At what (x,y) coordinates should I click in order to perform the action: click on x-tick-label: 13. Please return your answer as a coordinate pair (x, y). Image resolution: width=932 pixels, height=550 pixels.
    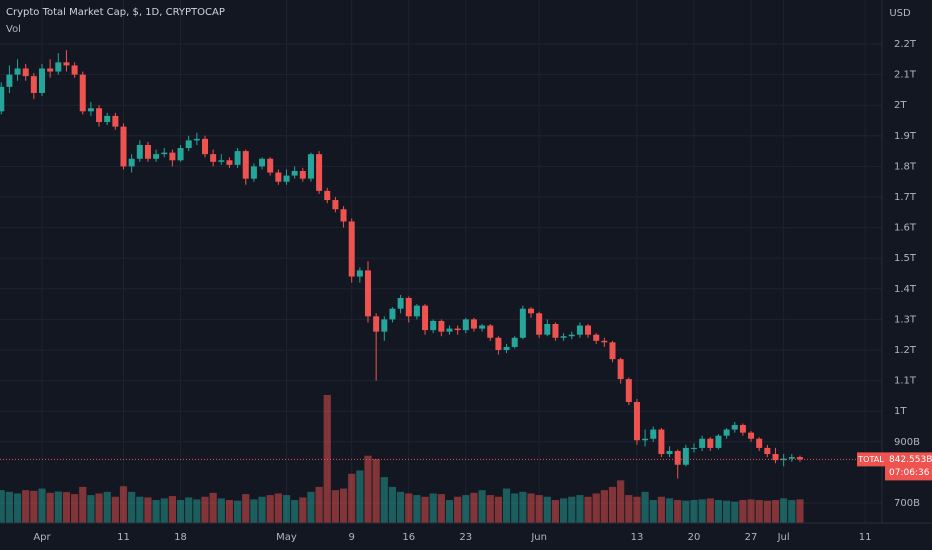
    Looking at the image, I should click on (637, 537).